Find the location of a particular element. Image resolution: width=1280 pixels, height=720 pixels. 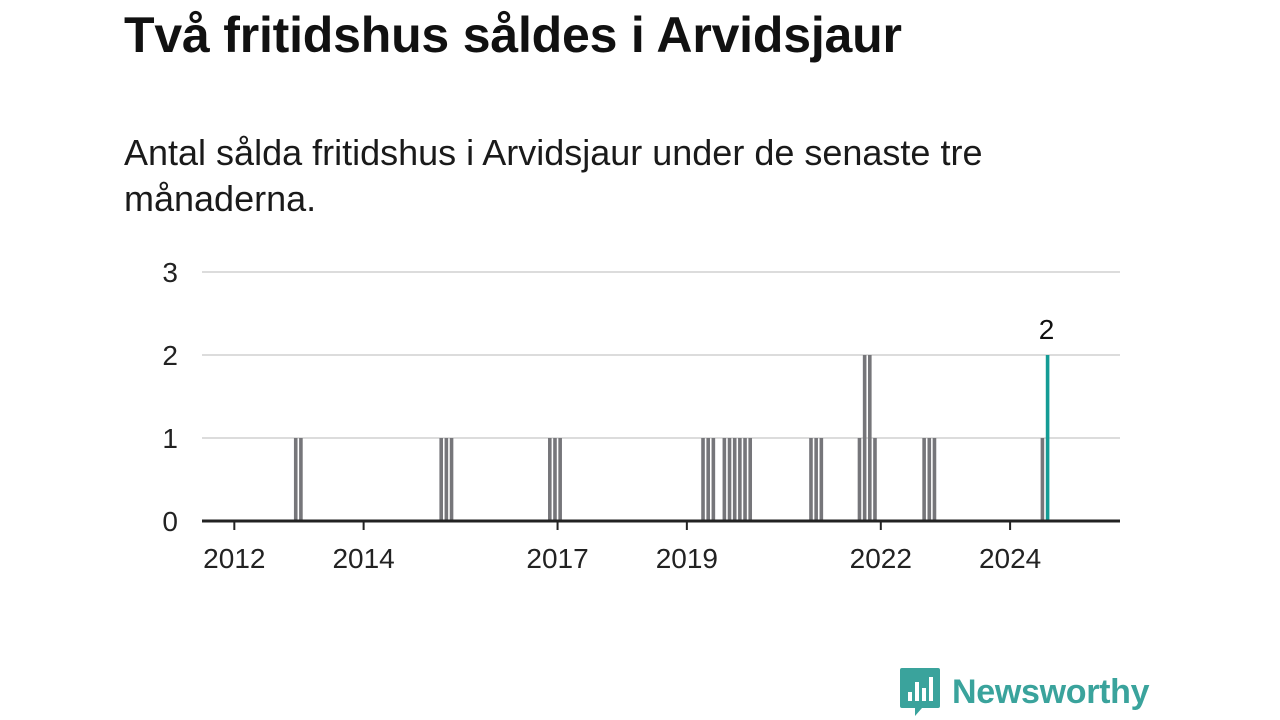

newsworthy-logo: Newsworthy is located at coordinates (1025, 692).